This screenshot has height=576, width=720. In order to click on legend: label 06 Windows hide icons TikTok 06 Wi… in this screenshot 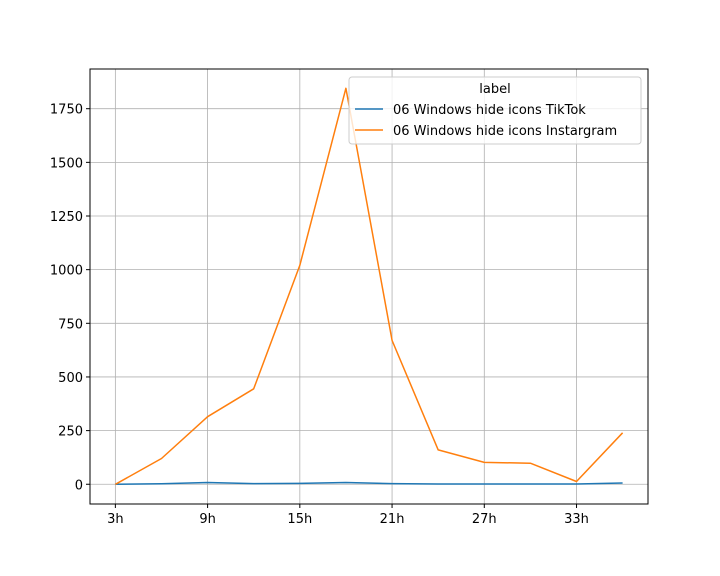, I will do `click(495, 110)`.